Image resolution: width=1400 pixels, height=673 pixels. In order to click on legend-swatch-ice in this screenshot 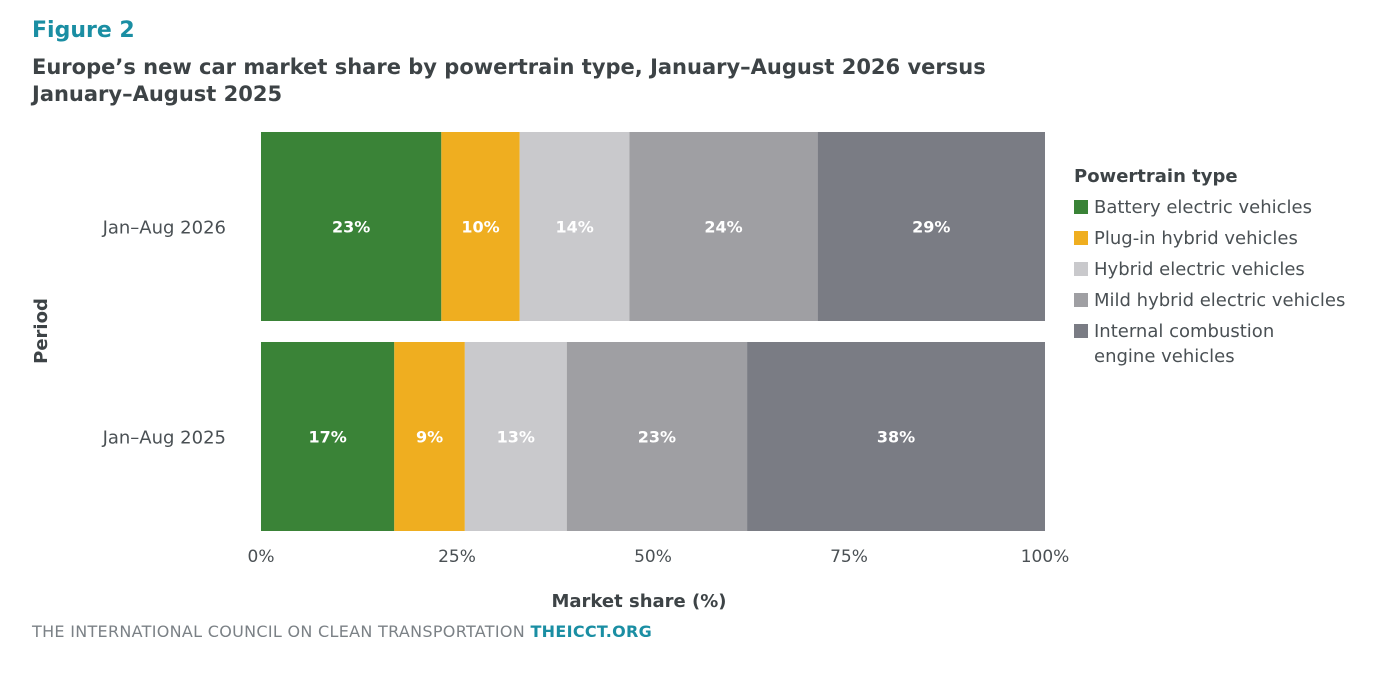, I will do `click(1081, 331)`.